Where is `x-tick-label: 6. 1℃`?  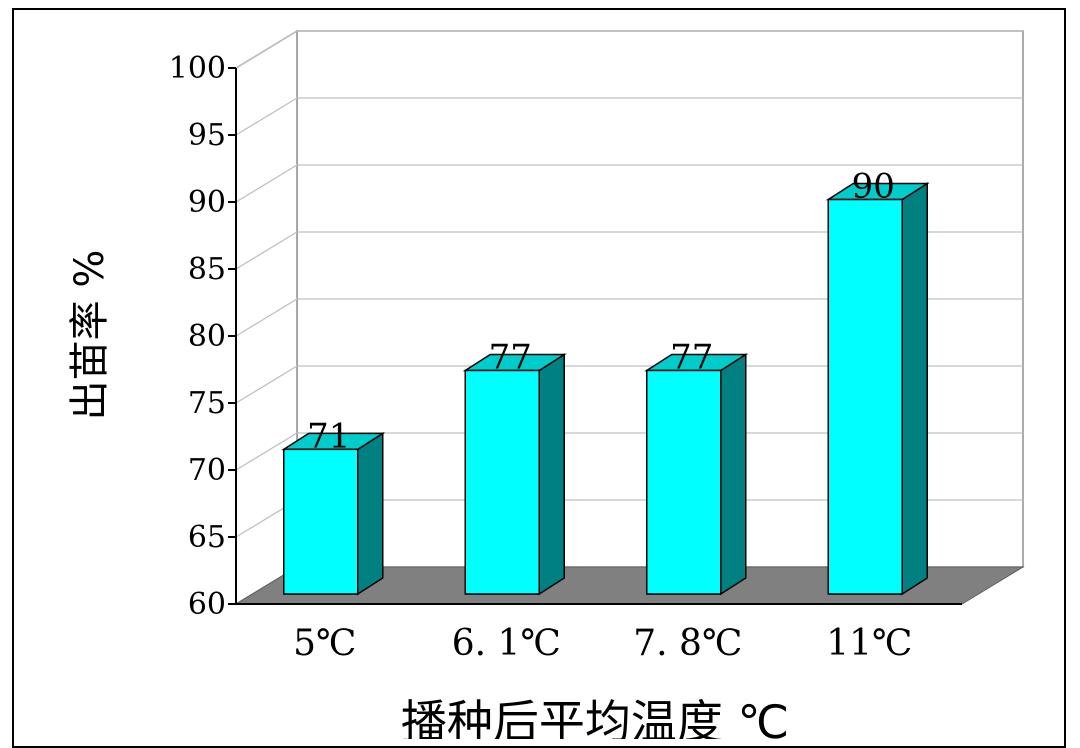
x-tick-label: 6. 1℃ is located at coordinates (506, 643).